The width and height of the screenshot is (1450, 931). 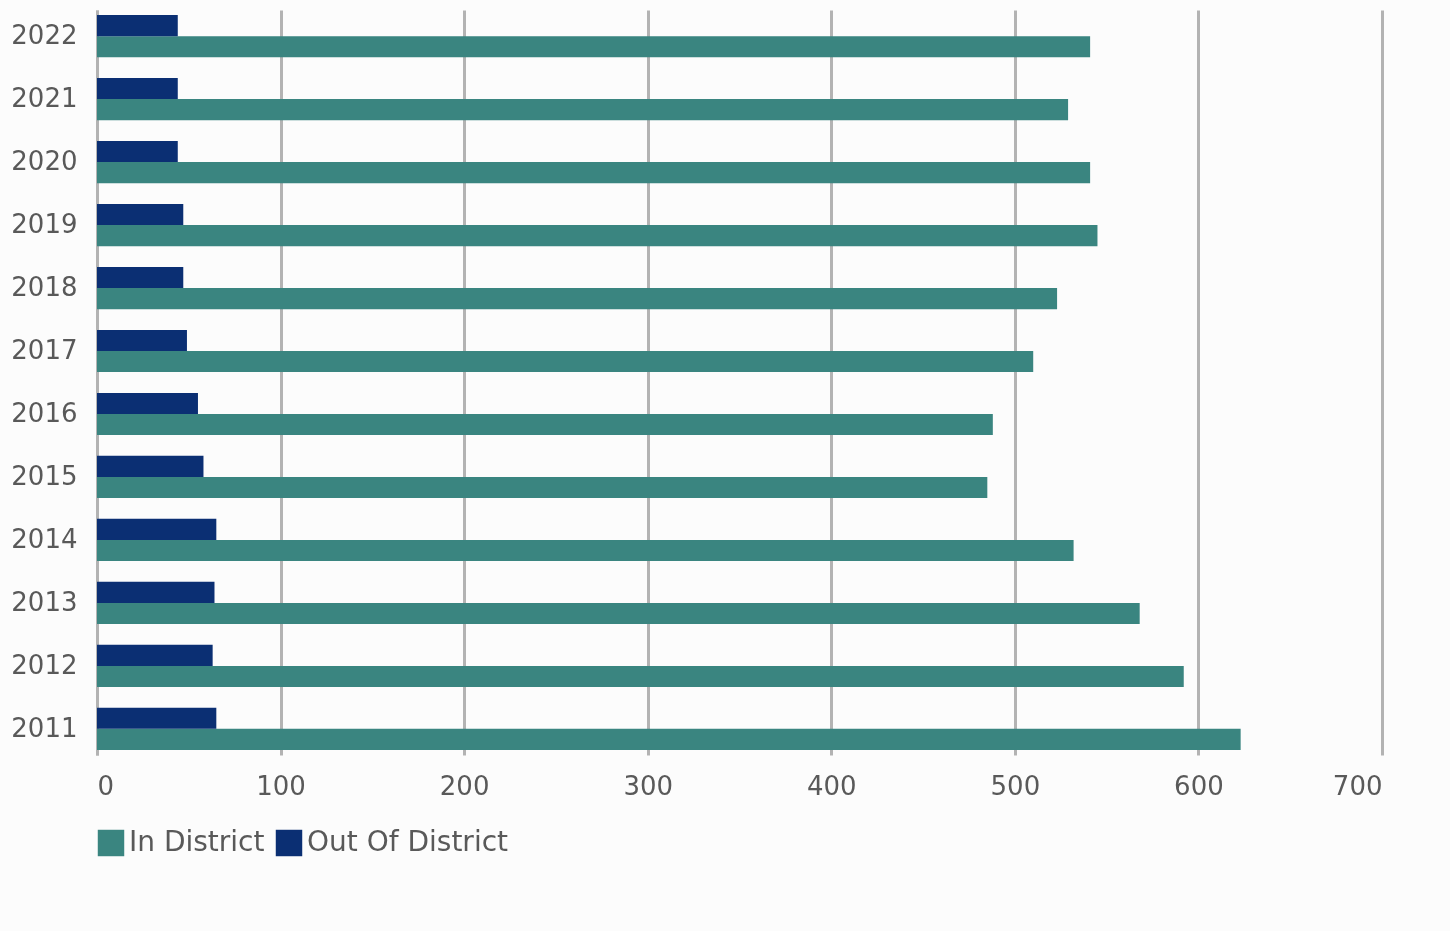 What do you see at coordinates (44, 538) in the screenshot?
I see `y-tick-label: 2014` at bounding box center [44, 538].